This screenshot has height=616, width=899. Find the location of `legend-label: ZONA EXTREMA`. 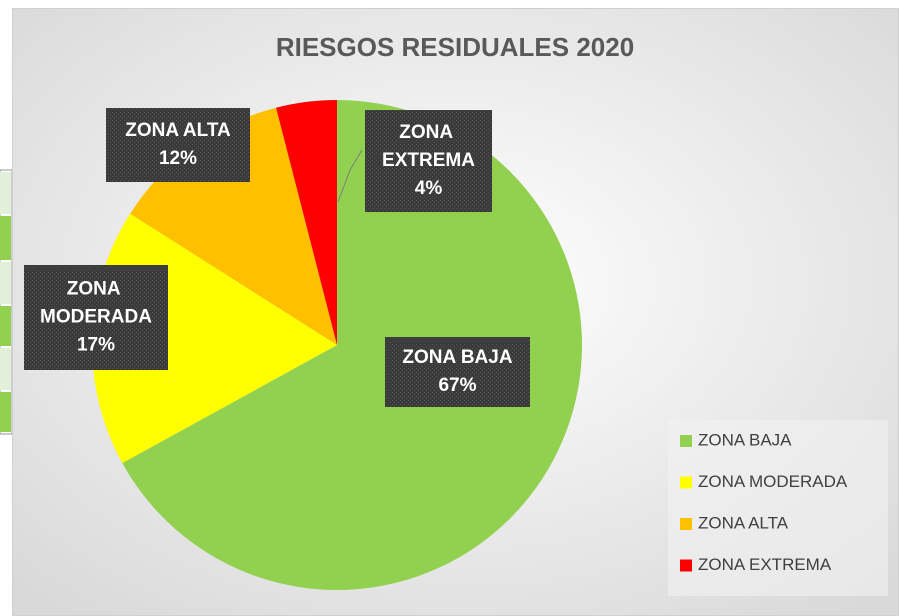

legend-label: ZONA EXTREMA is located at coordinates (765, 564).